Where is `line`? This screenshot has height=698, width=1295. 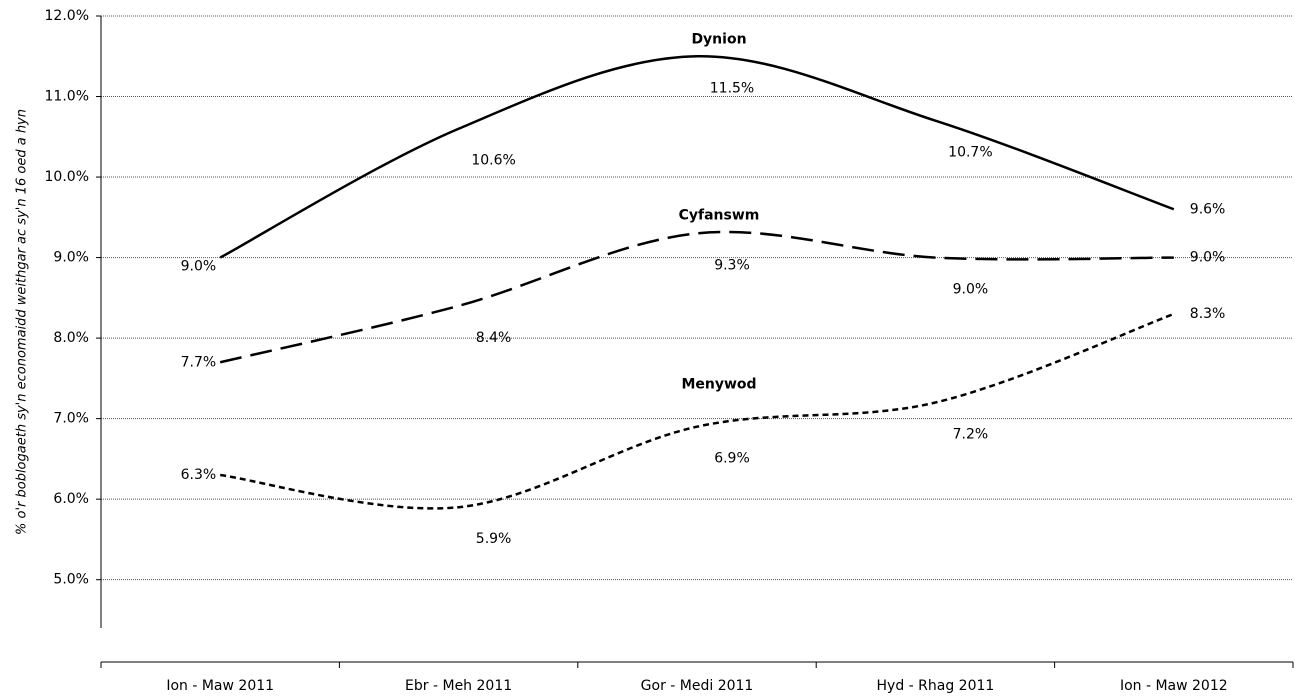 line is located at coordinates (696, 297).